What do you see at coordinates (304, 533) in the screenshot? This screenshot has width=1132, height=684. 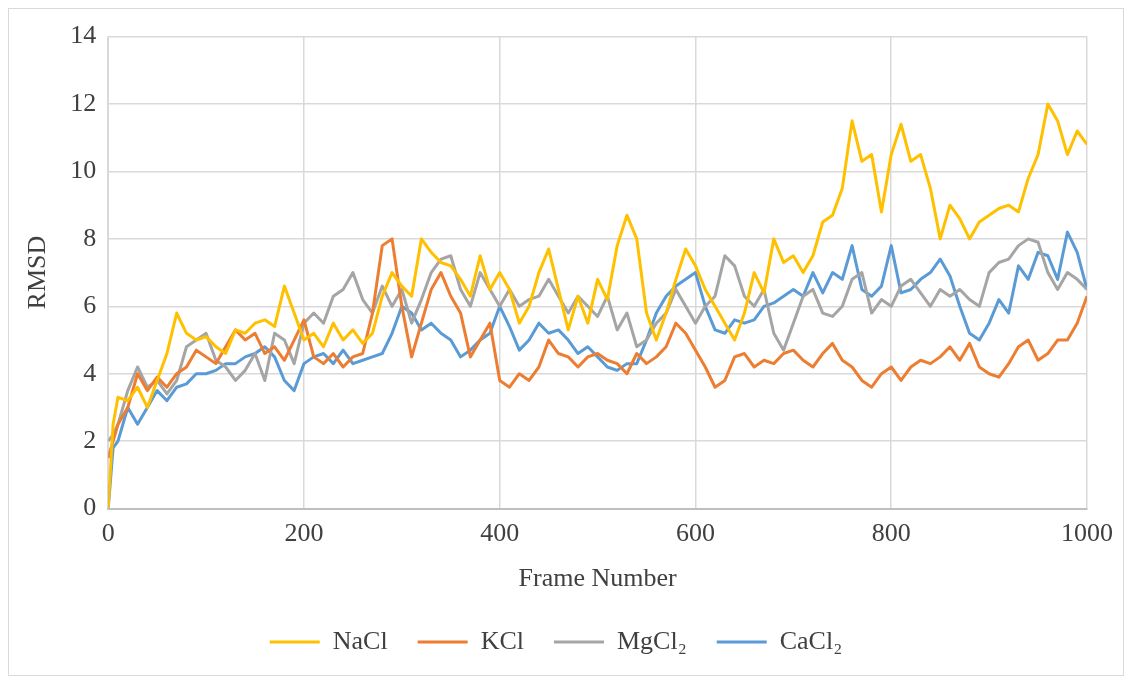 I see `x-tick-label: 200` at bounding box center [304, 533].